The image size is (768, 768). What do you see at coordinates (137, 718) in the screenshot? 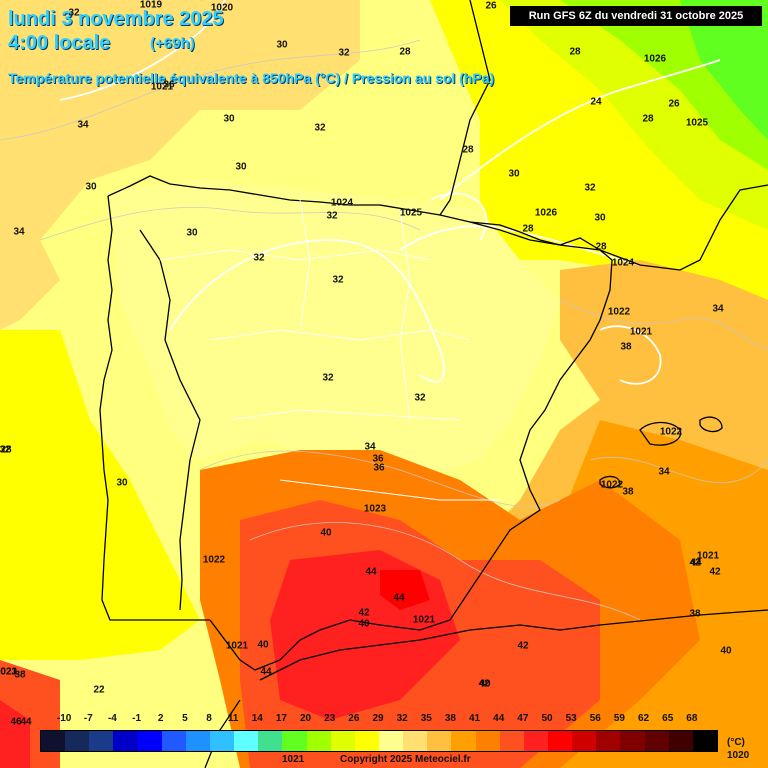
I see `legend-tick-label: -1` at bounding box center [137, 718].